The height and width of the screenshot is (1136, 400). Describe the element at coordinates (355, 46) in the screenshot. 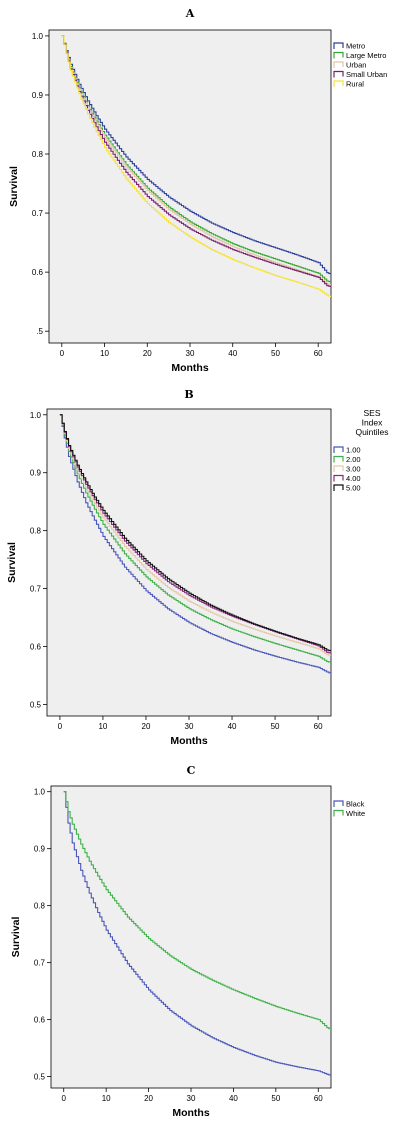

I see `legend-label: Metro` at that location.